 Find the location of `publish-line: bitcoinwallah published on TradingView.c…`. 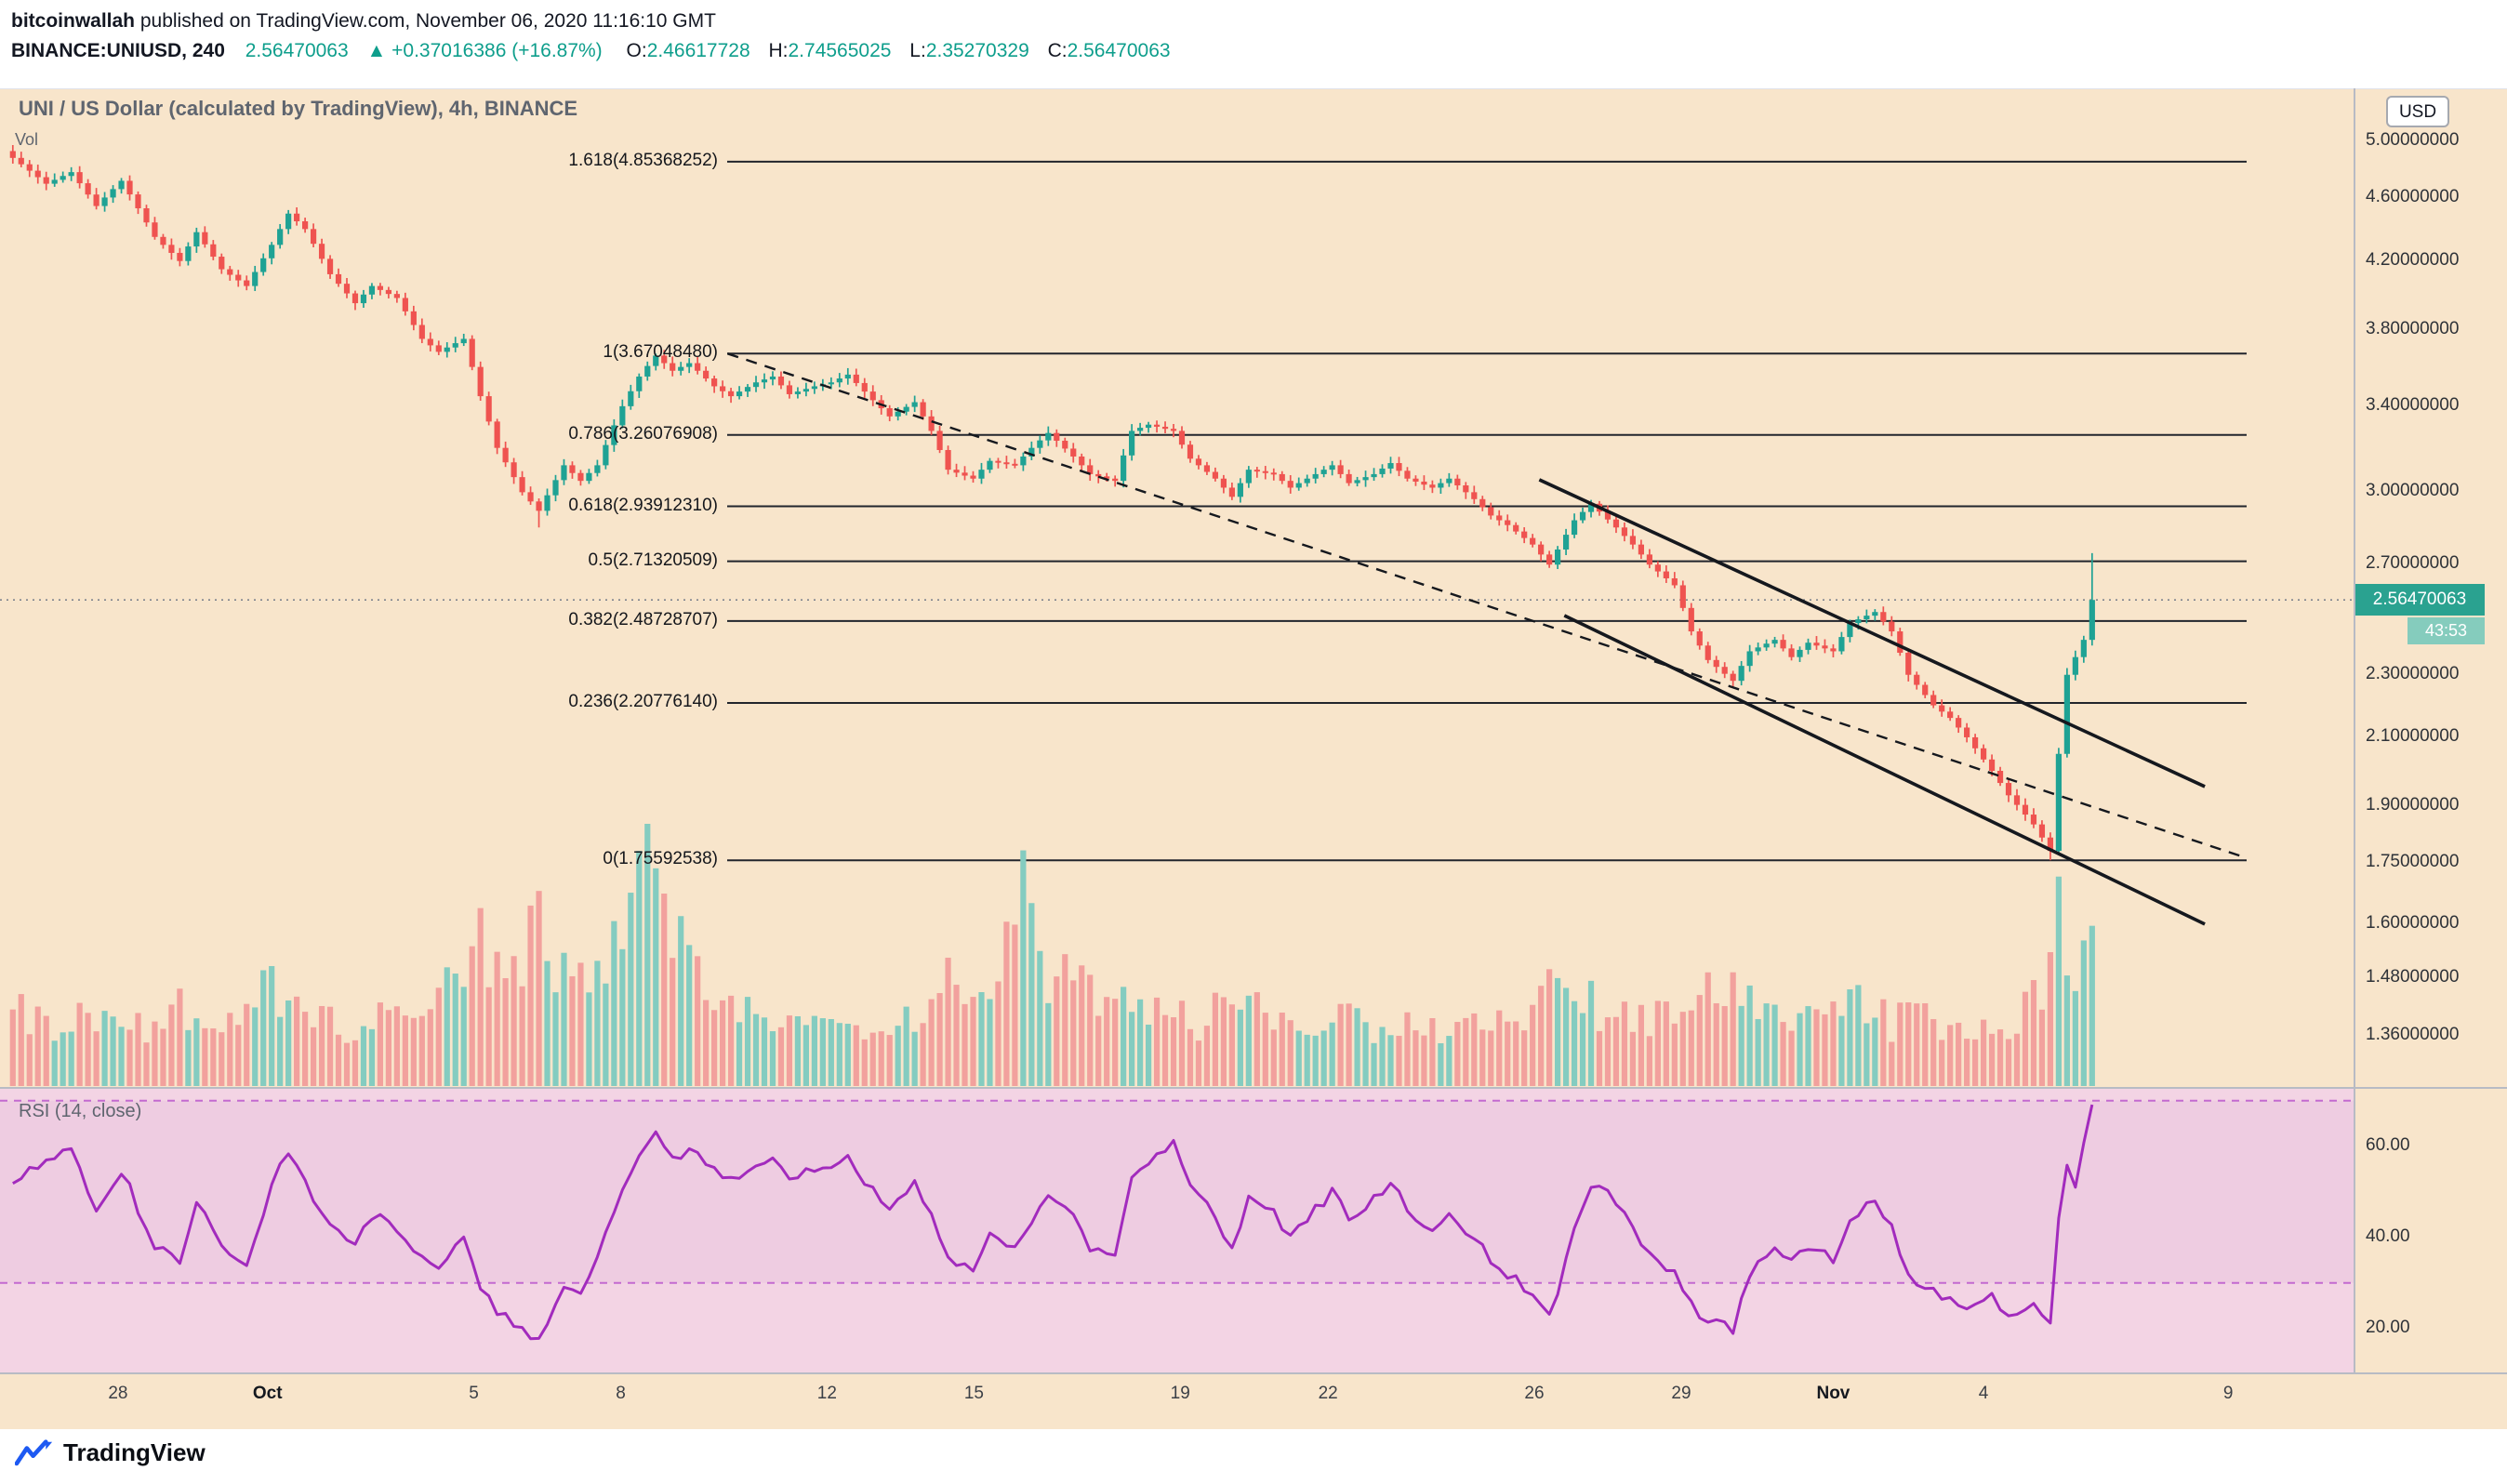

publish-line: bitcoinwallah published on TradingView.c… is located at coordinates (1259, 21).